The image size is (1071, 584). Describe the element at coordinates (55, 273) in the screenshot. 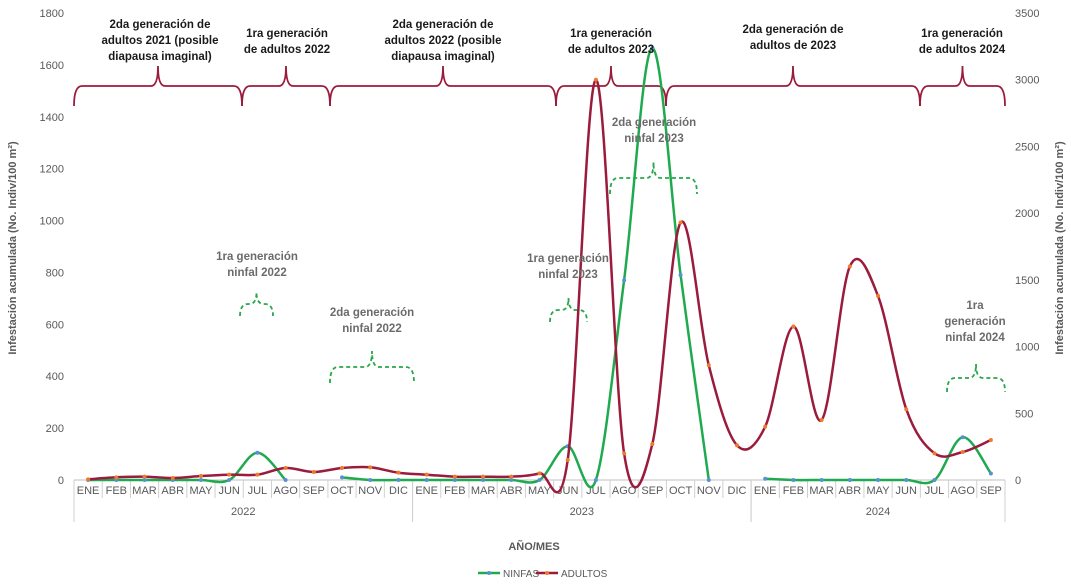

I see `y-tick-label-left: 800` at that location.